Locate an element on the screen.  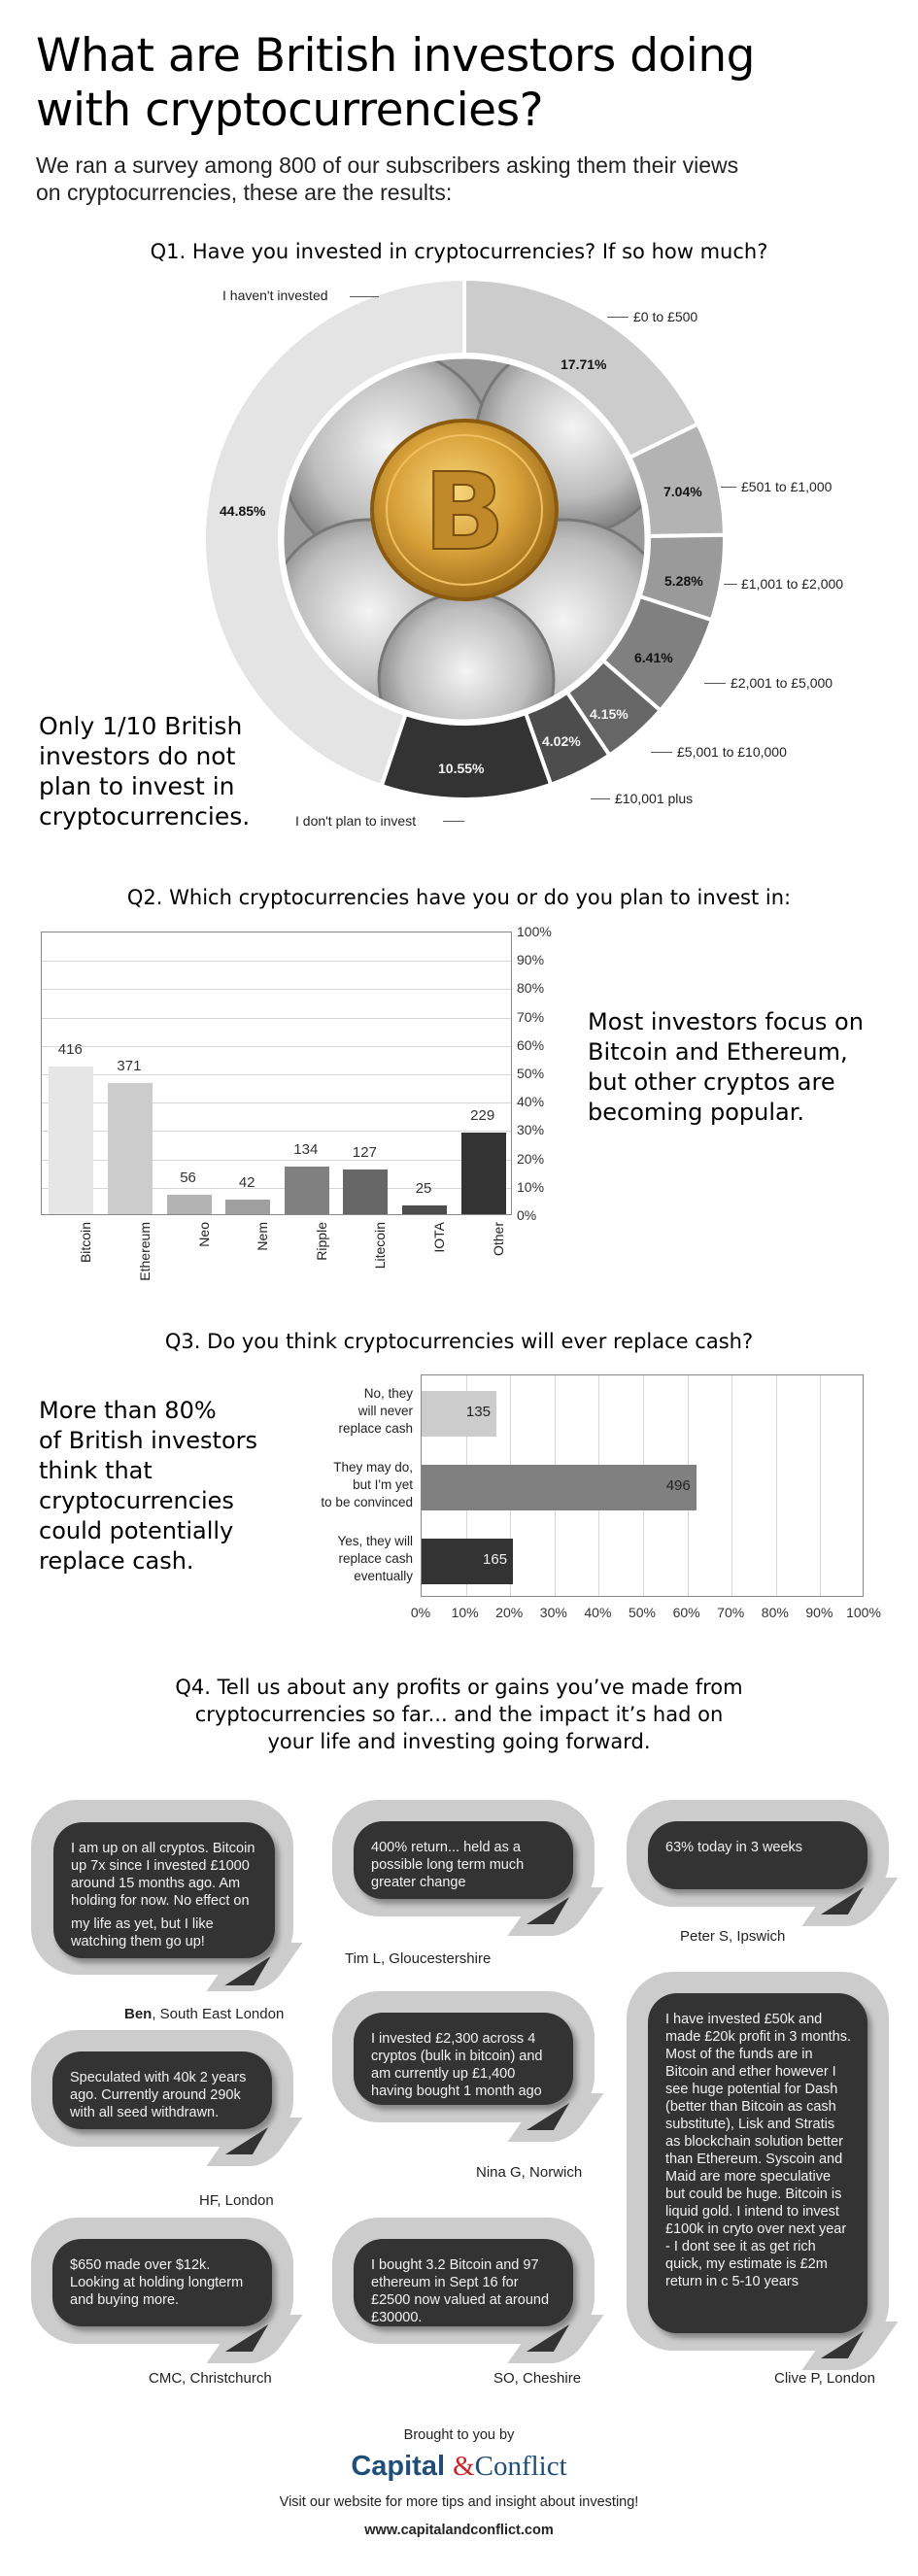
y-tick-label: 30% is located at coordinates (531, 1130).